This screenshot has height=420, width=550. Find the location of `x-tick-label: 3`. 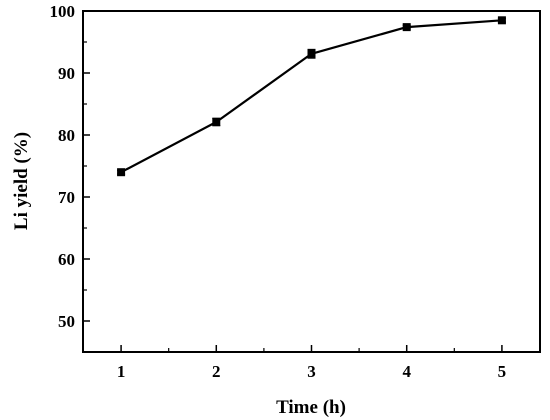

x-tick-label: 3 is located at coordinates (311, 371).